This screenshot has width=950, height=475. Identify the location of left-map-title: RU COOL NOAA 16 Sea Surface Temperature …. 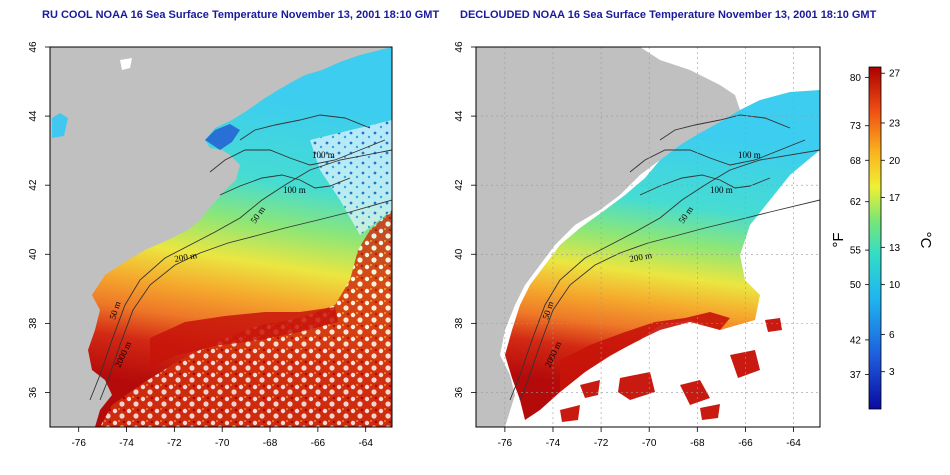
(241, 15).